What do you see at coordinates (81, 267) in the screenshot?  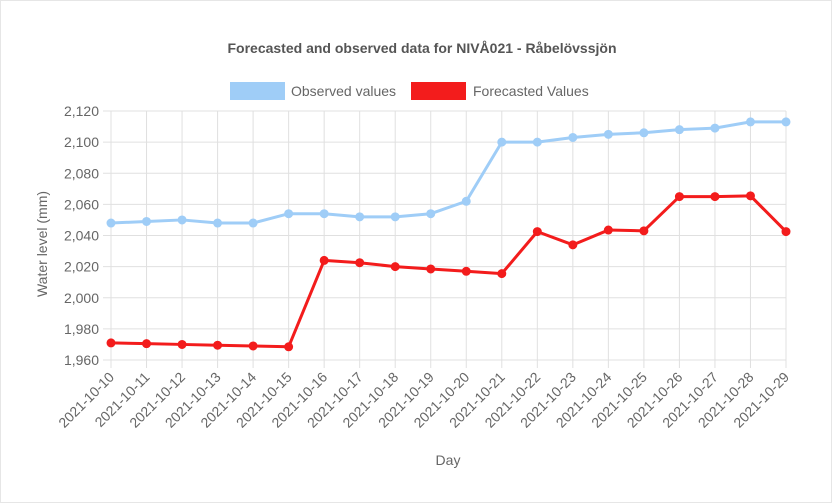 I see `y-tick-label: 2,020` at bounding box center [81, 267].